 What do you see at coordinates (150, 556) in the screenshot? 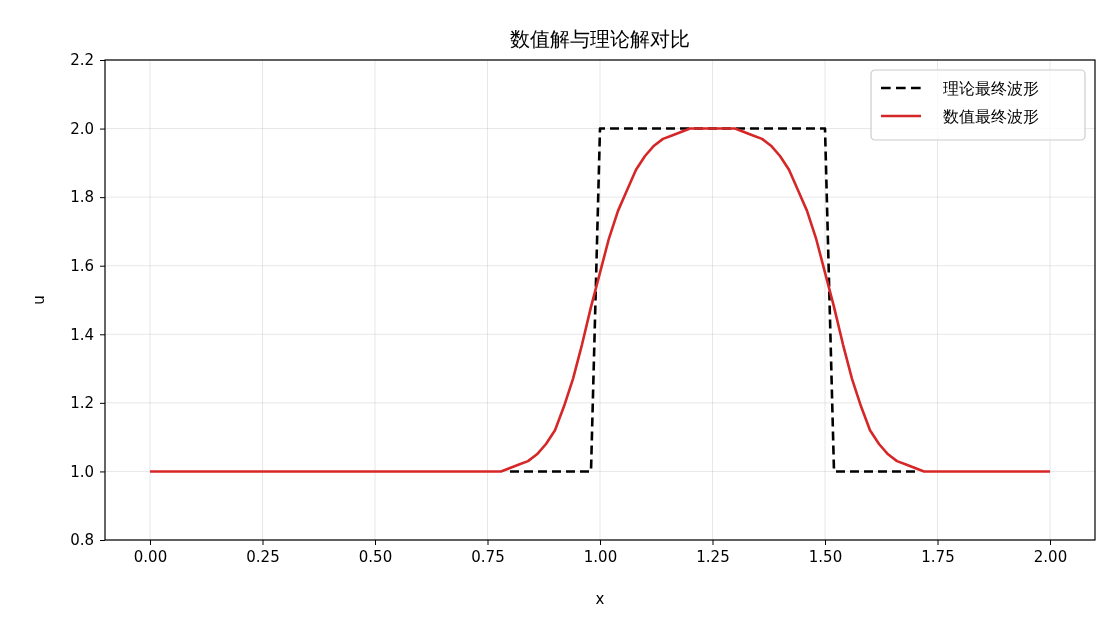
I see `x-tick-label: 0.00` at bounding box center [150, 556].